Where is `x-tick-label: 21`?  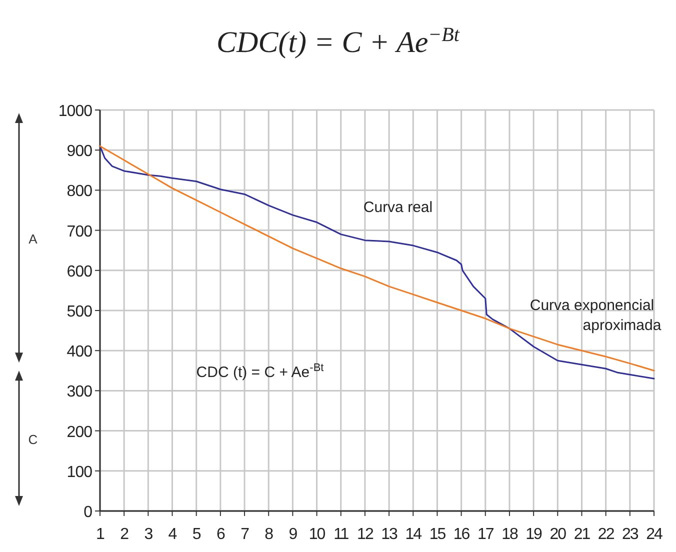 x-tick-label: 21 is located at coordinates (582, 534).